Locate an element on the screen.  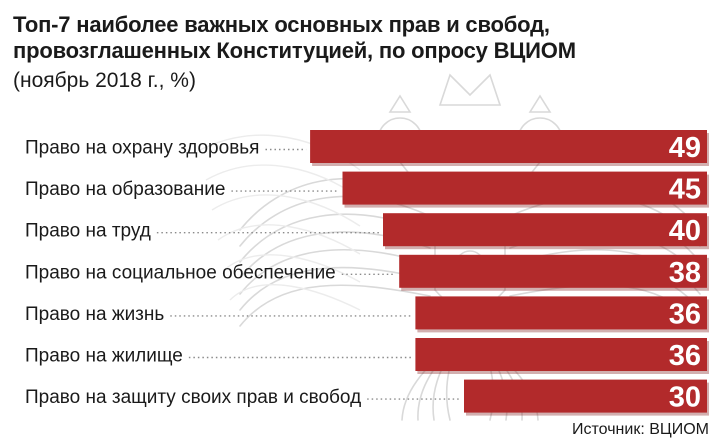
category-label: Право на жизнь is located at coordinates (94, 314).